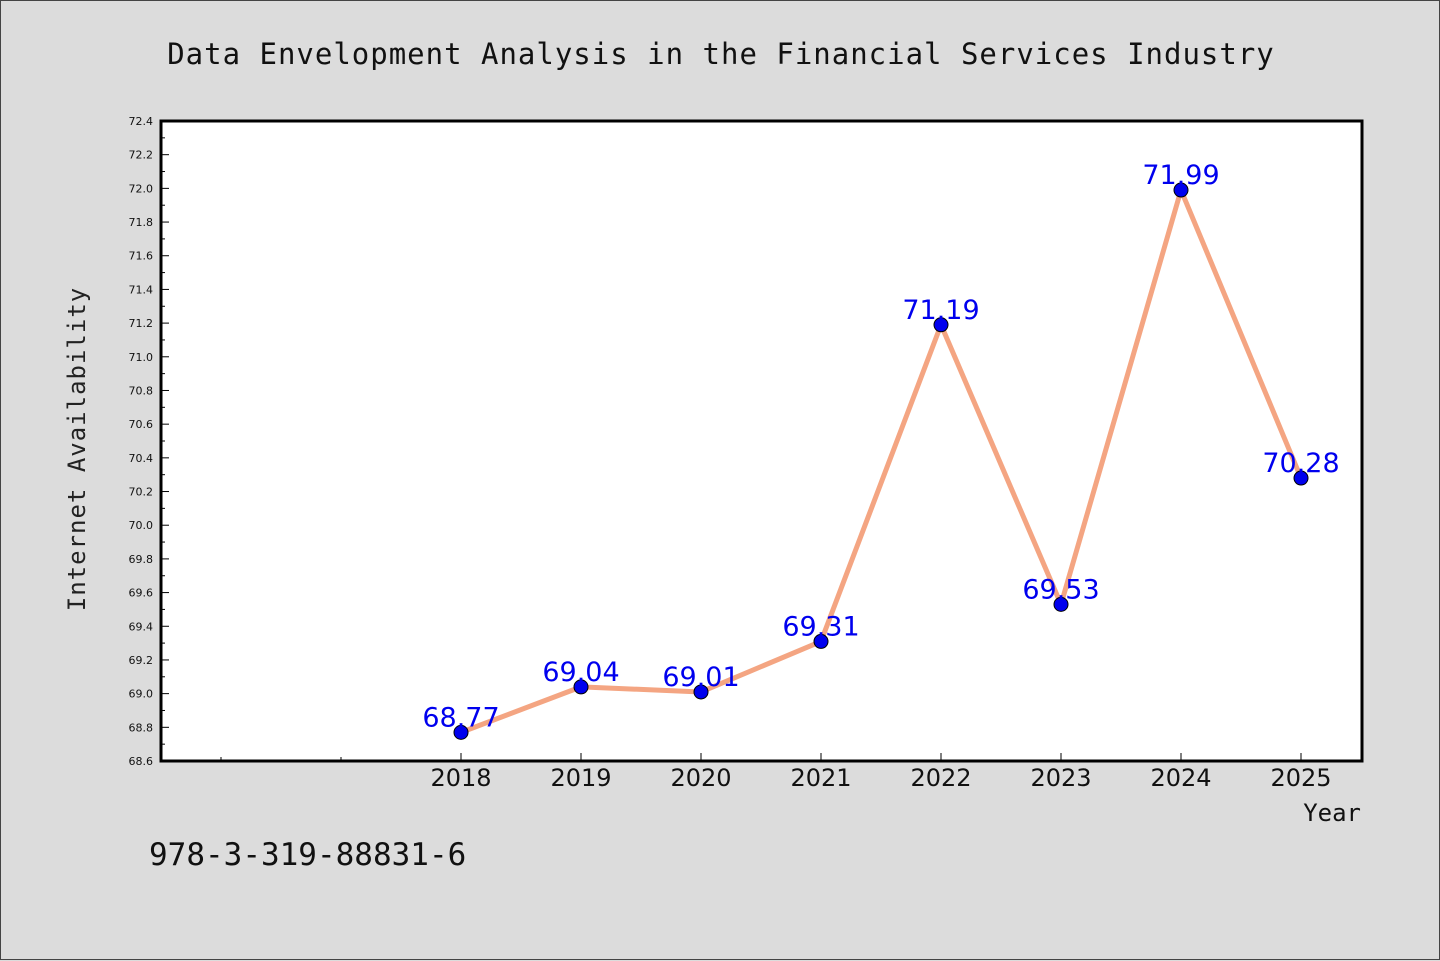 The height and width of the screenshot is (961, 1440). Describe the element at coordinates (141, 458) in the screenshot. I see `y-tick-label: 70.4` at that location.